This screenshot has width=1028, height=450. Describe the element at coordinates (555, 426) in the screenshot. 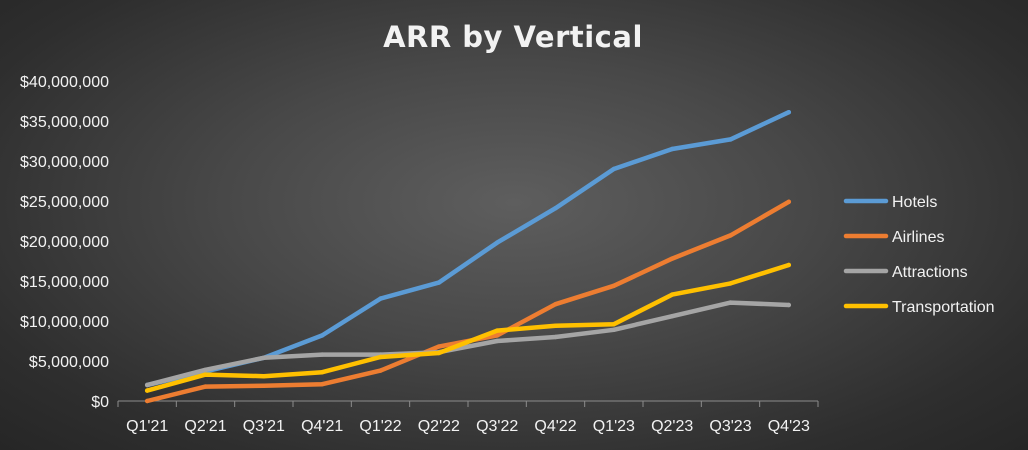

I see `x-tick-label: Q4'22` at that location.